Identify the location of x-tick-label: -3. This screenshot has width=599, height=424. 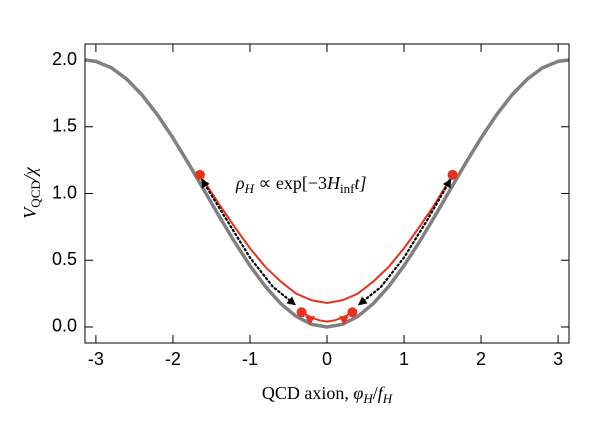
(96, 359).